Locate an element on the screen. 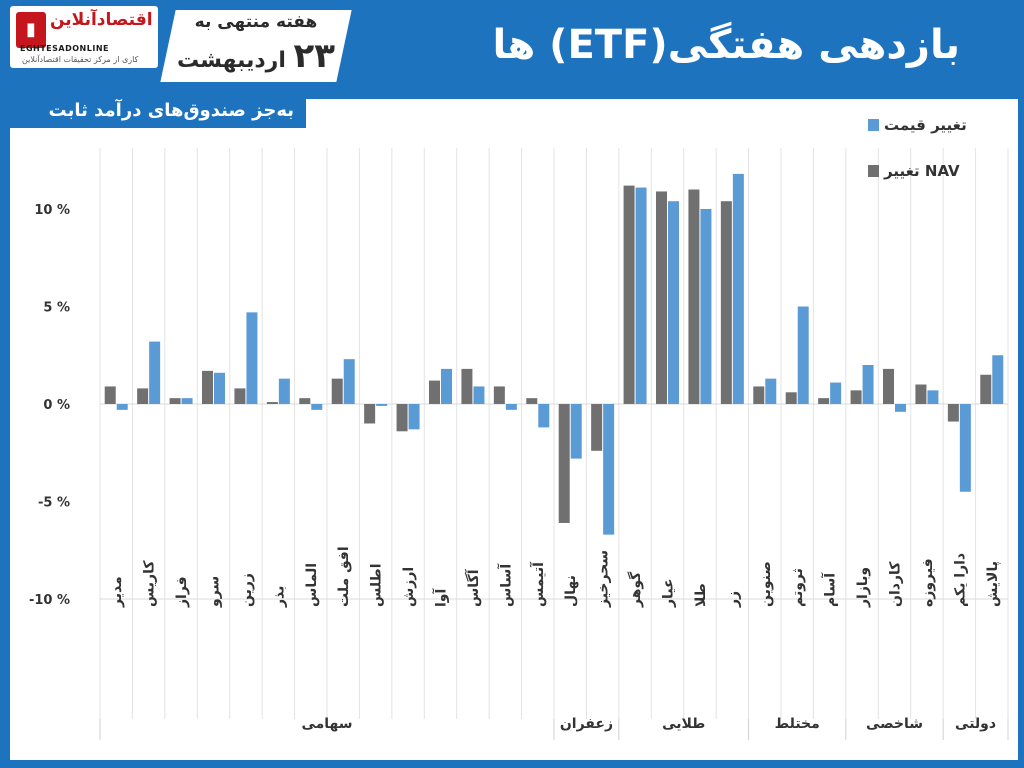 Image resolution: width=1024 pixels, height=768 pixels. group-label: دولتی is located at coordinates (975, 724).